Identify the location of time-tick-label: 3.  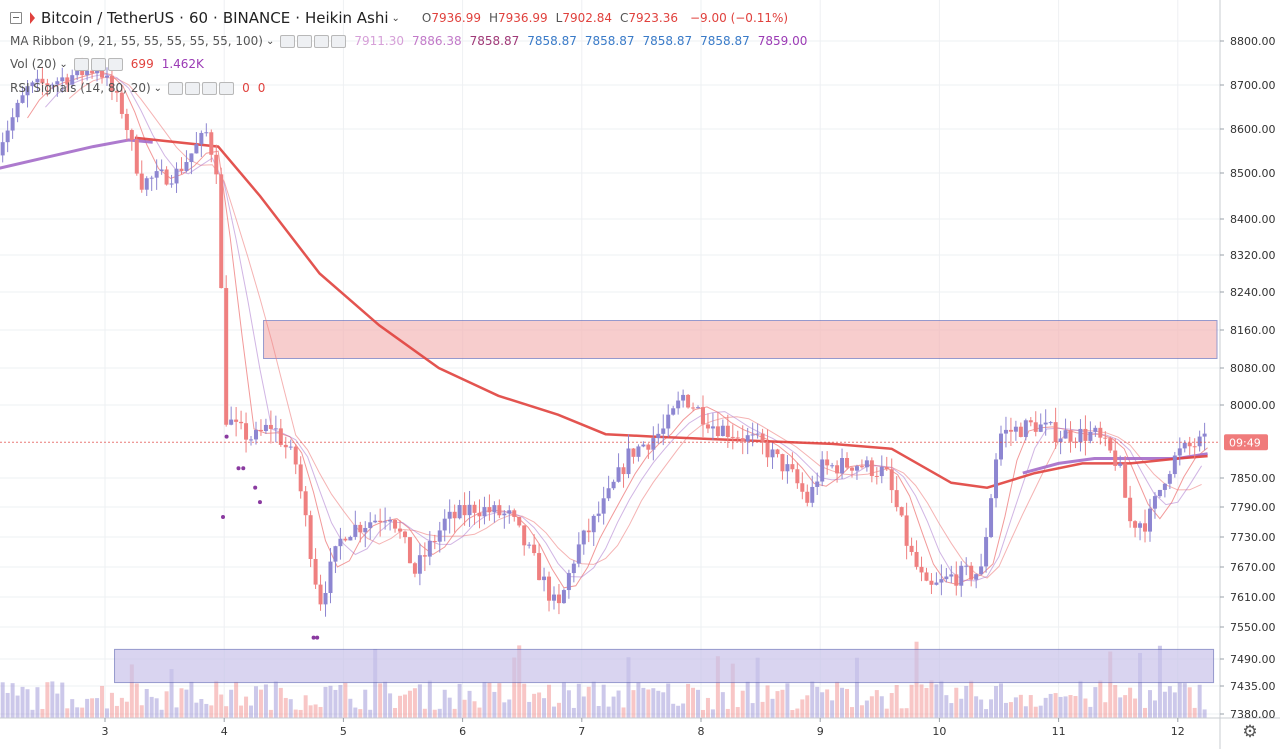
(105, 731).